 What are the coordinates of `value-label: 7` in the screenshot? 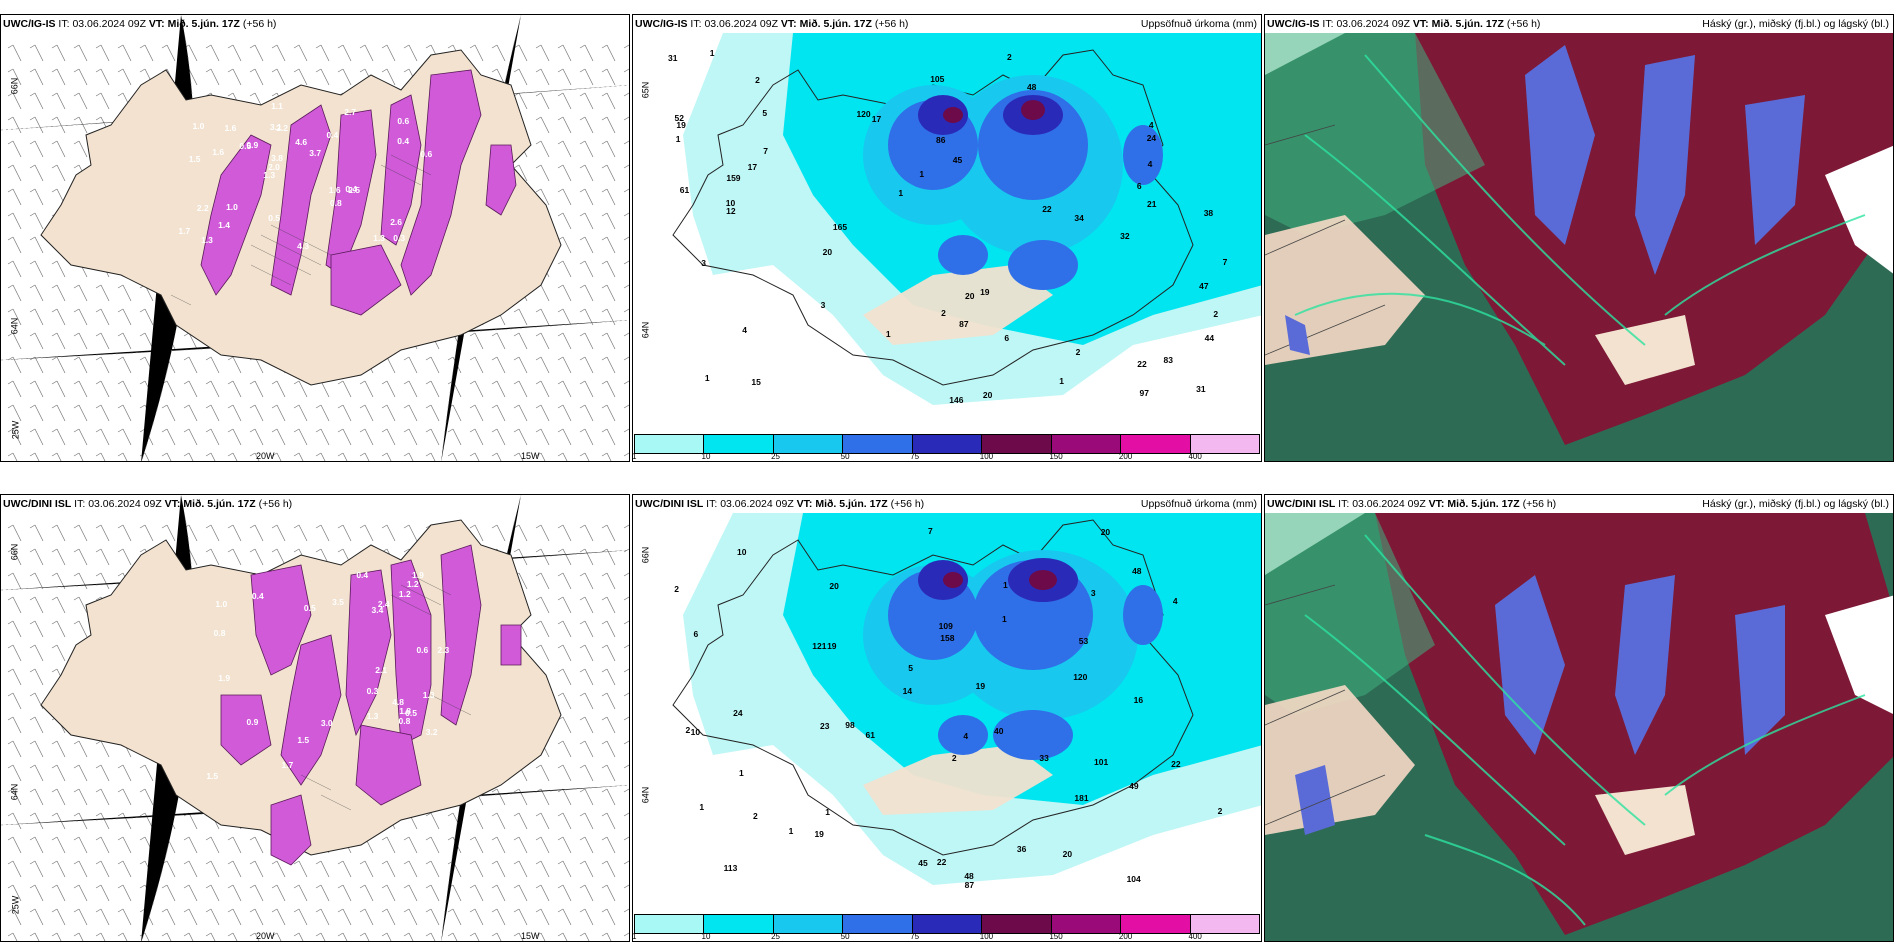 It's located at (930, 530).